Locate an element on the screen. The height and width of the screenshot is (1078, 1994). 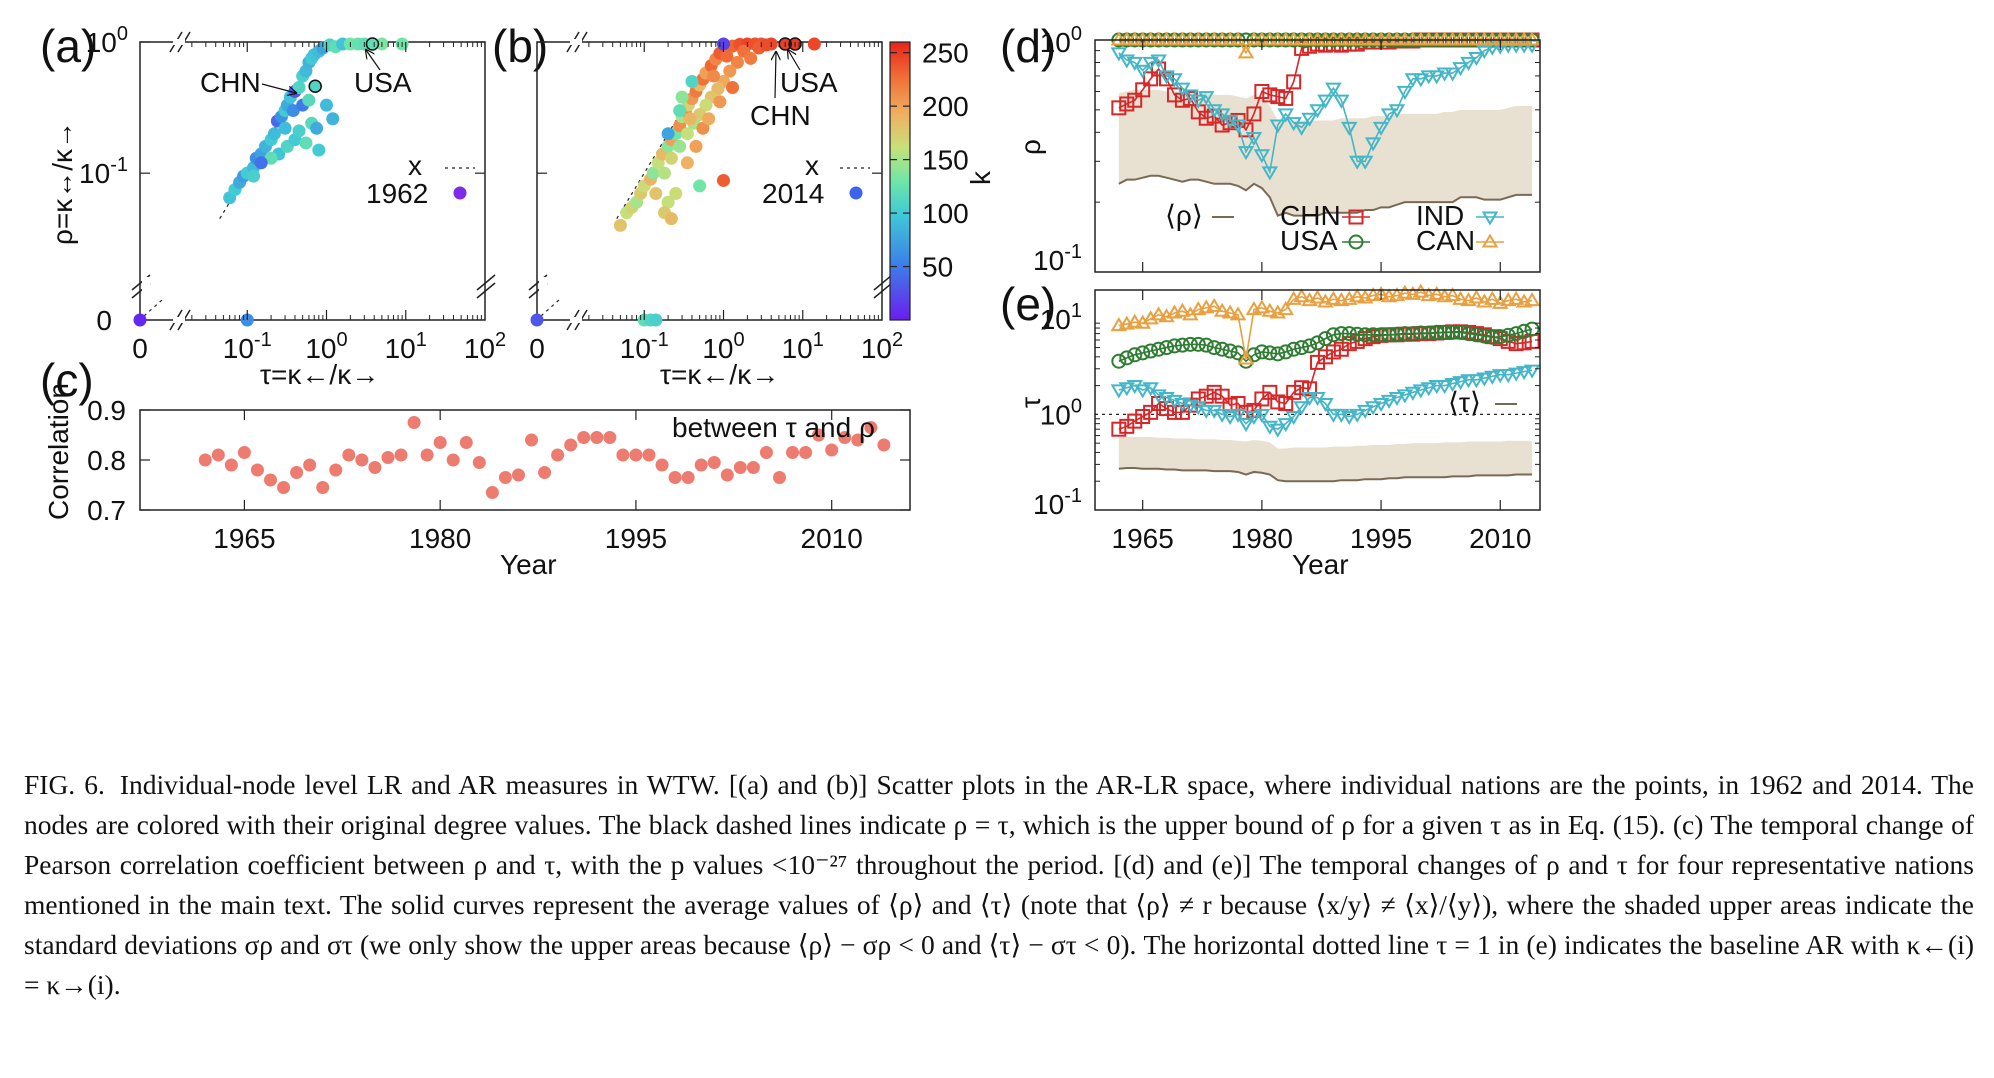
x-tick-label: 1980 is located at coordinates (440, 538).